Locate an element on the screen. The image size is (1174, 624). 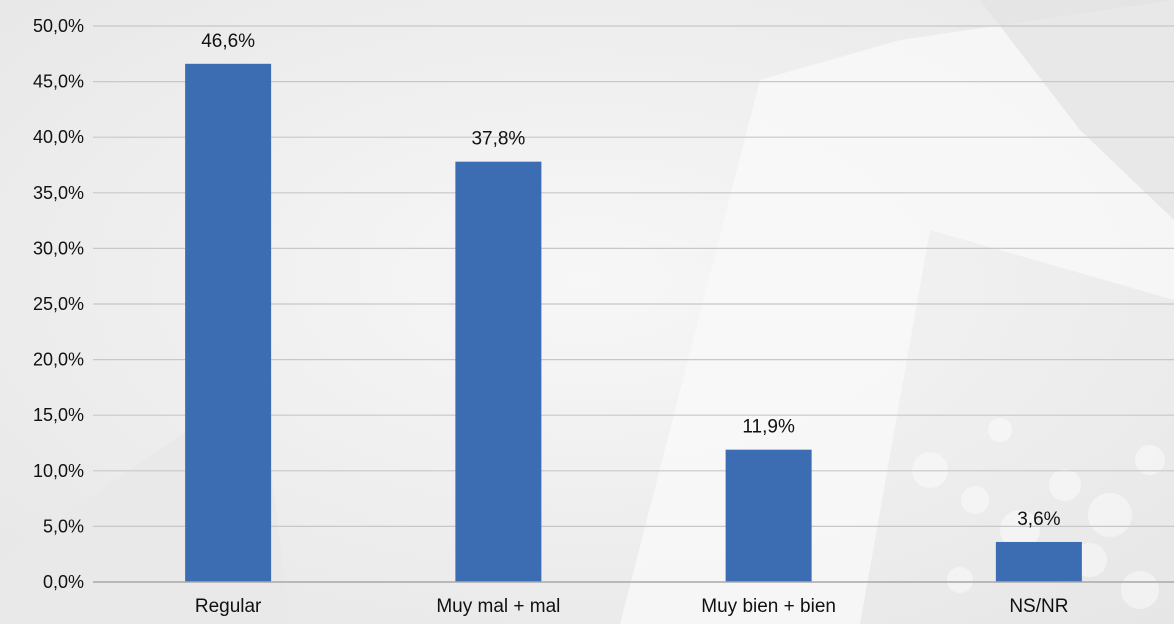
x-category-label: Muy mal + mal is located at coordinates (498, 606).